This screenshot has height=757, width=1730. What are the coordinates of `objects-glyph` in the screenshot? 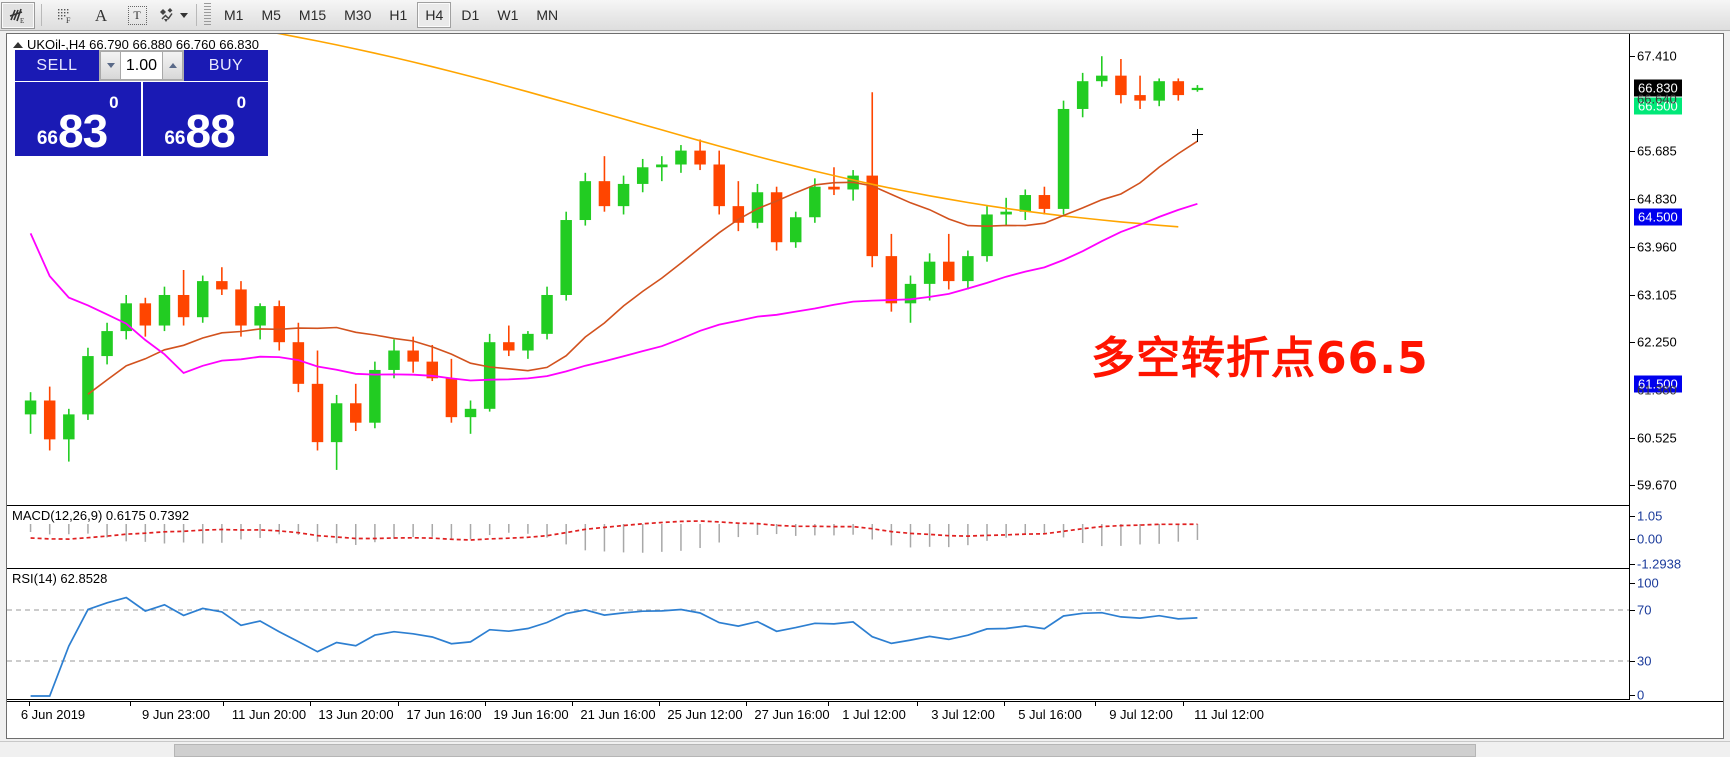 It's located at (166, 15).